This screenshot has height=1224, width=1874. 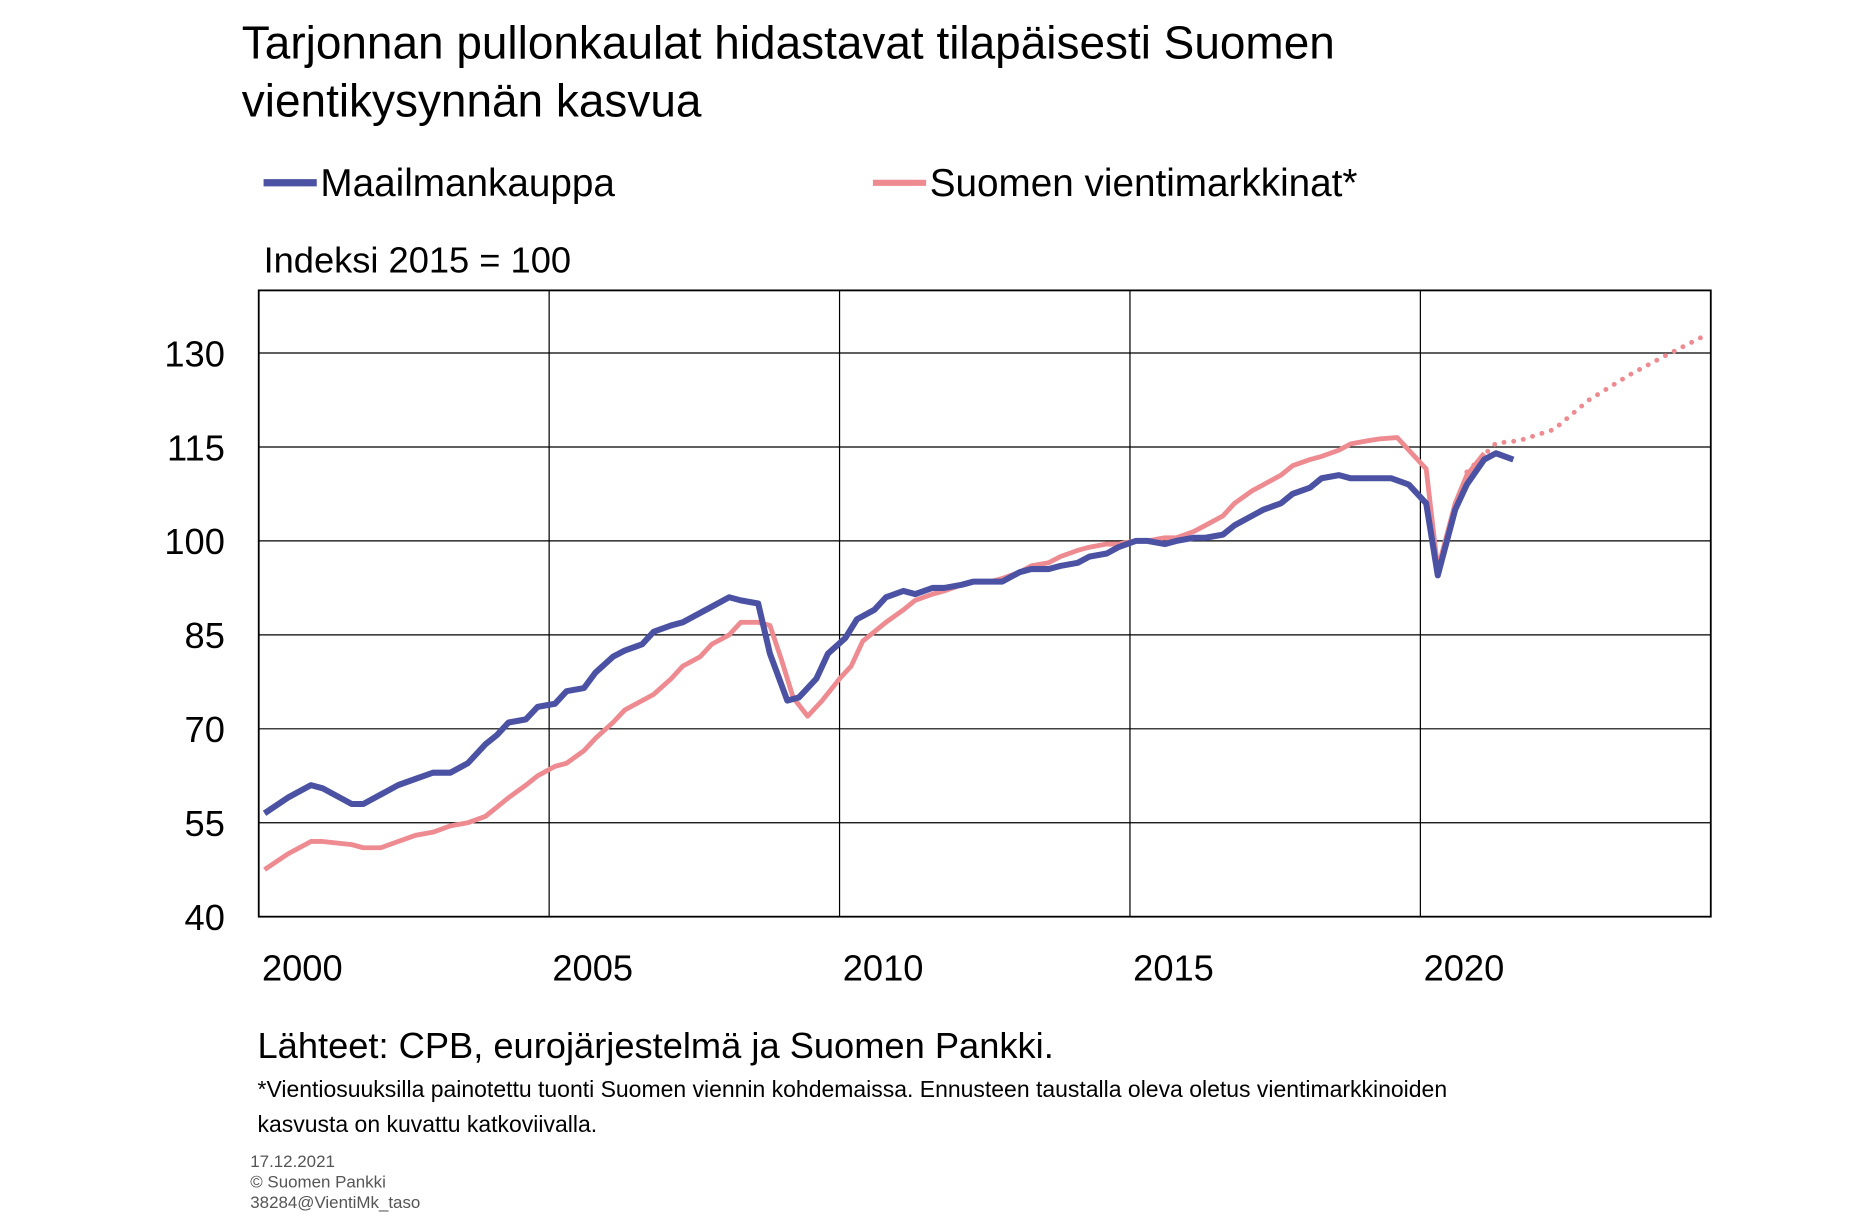 What do you see at coordinates (205, 635) in the screenshot?
I see `y-tick-label: 85` at bounding box center [205, 635].